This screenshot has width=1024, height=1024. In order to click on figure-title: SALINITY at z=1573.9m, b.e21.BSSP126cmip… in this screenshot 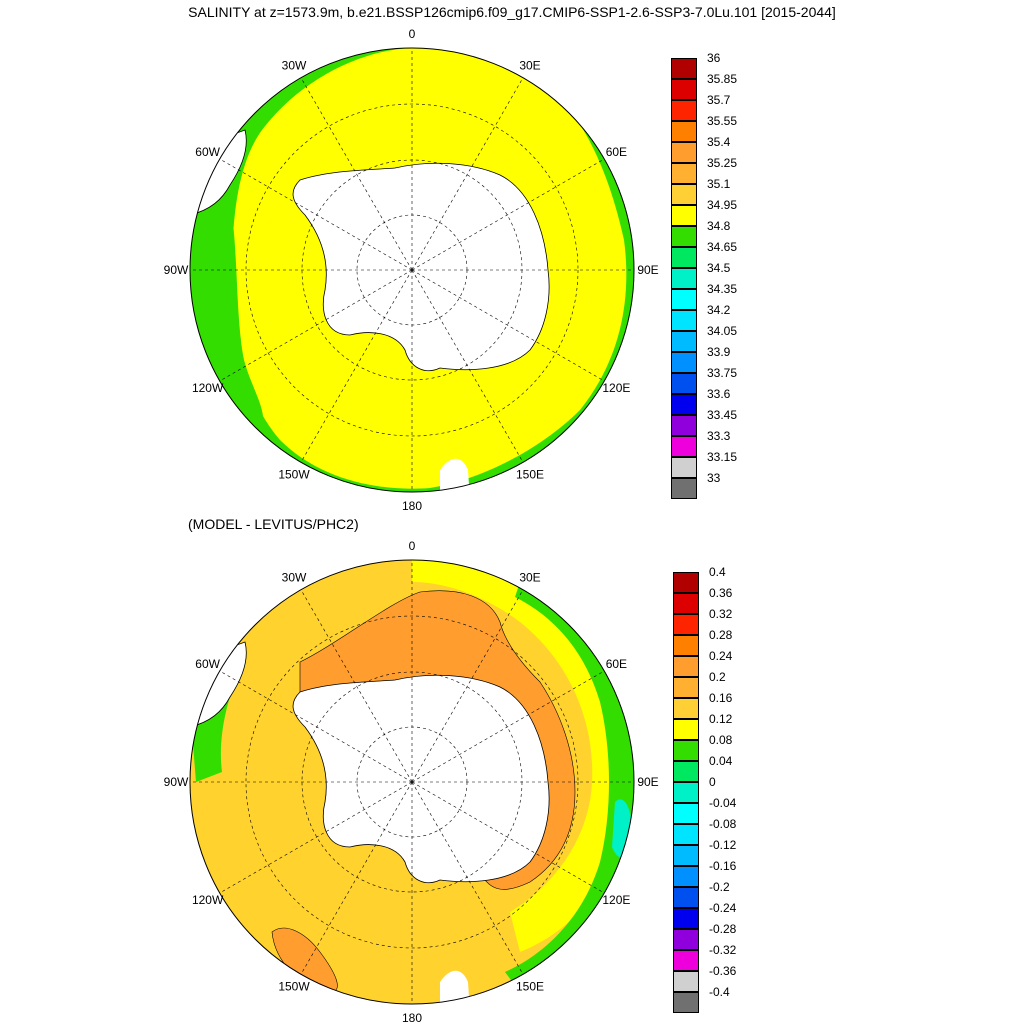, I will do `click(512, 12)`.